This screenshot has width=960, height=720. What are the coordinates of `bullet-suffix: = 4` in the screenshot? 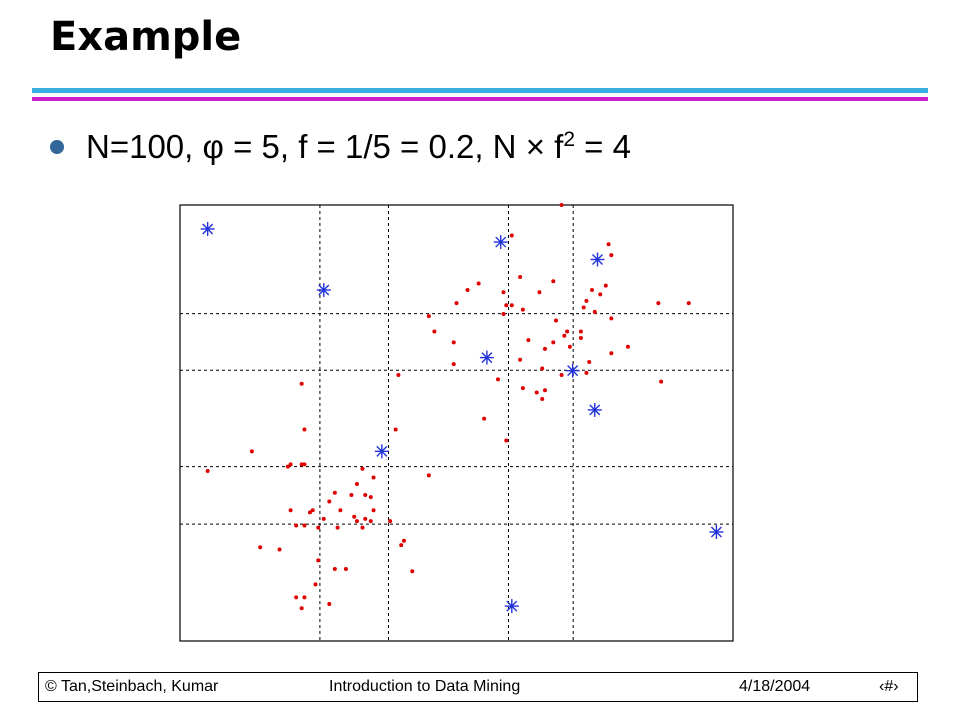 It's located at (603, 146).